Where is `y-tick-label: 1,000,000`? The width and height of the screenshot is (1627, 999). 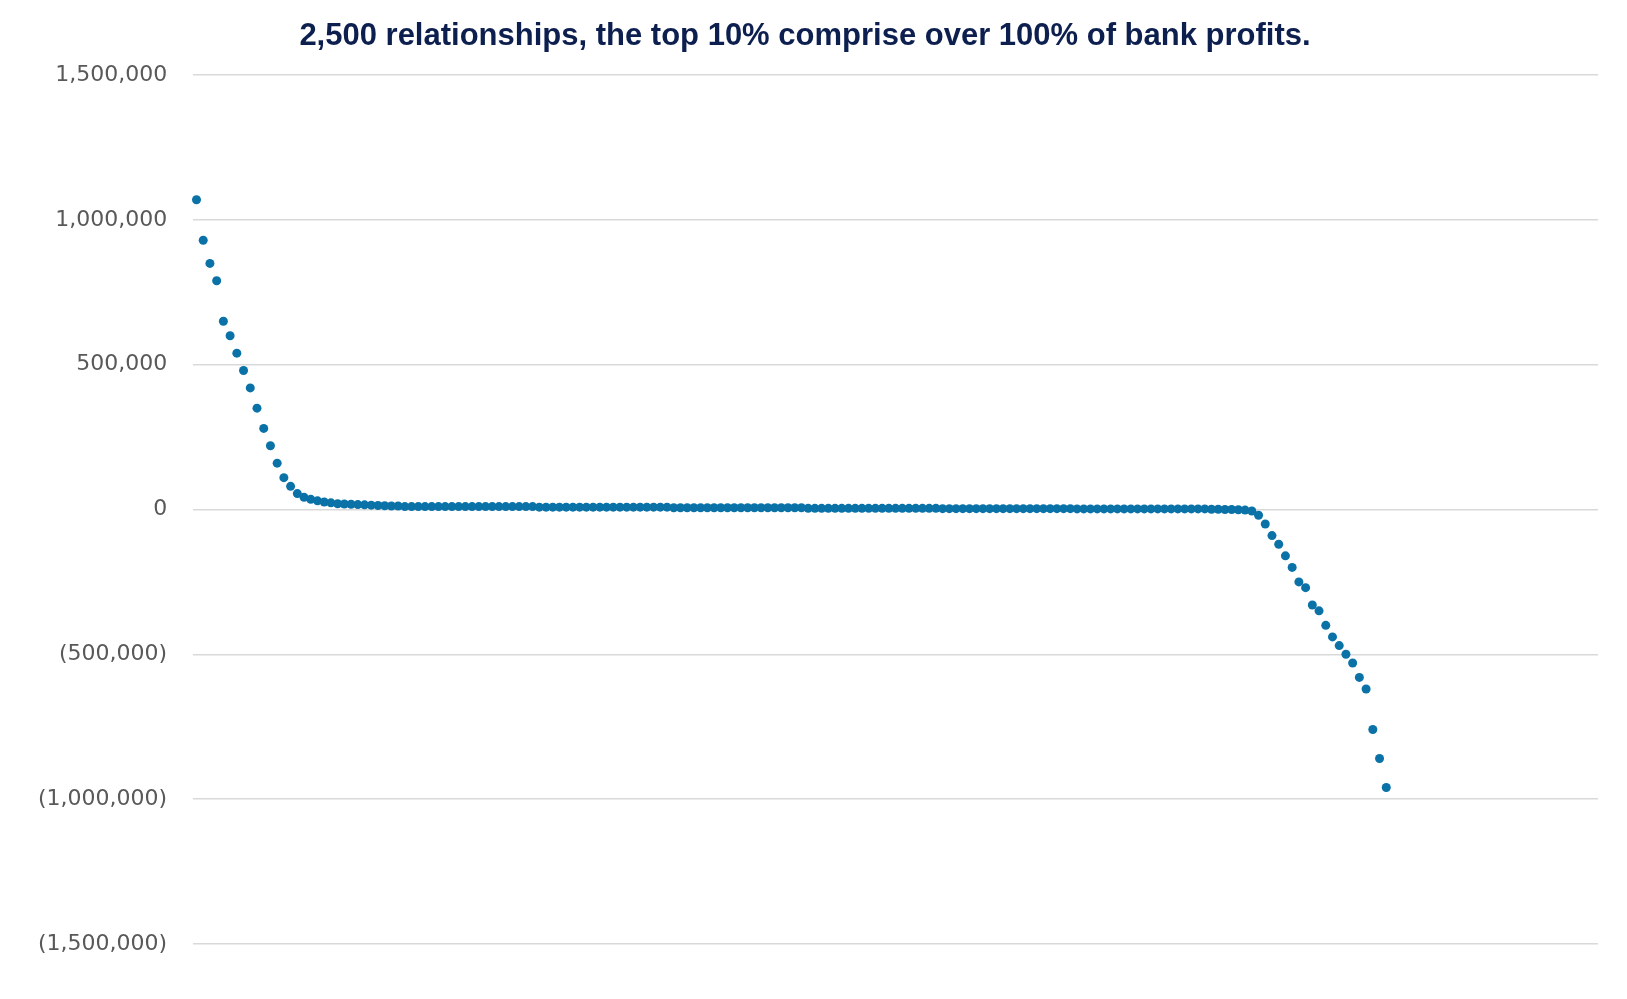 y-tick-label: 1,000,000 is located at coordinates (111, 218).